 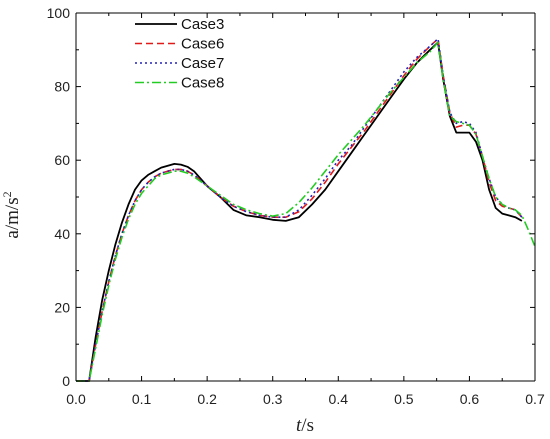 I want to click on y-axis-label-base: a/m/s, so click(x=12, y=217).